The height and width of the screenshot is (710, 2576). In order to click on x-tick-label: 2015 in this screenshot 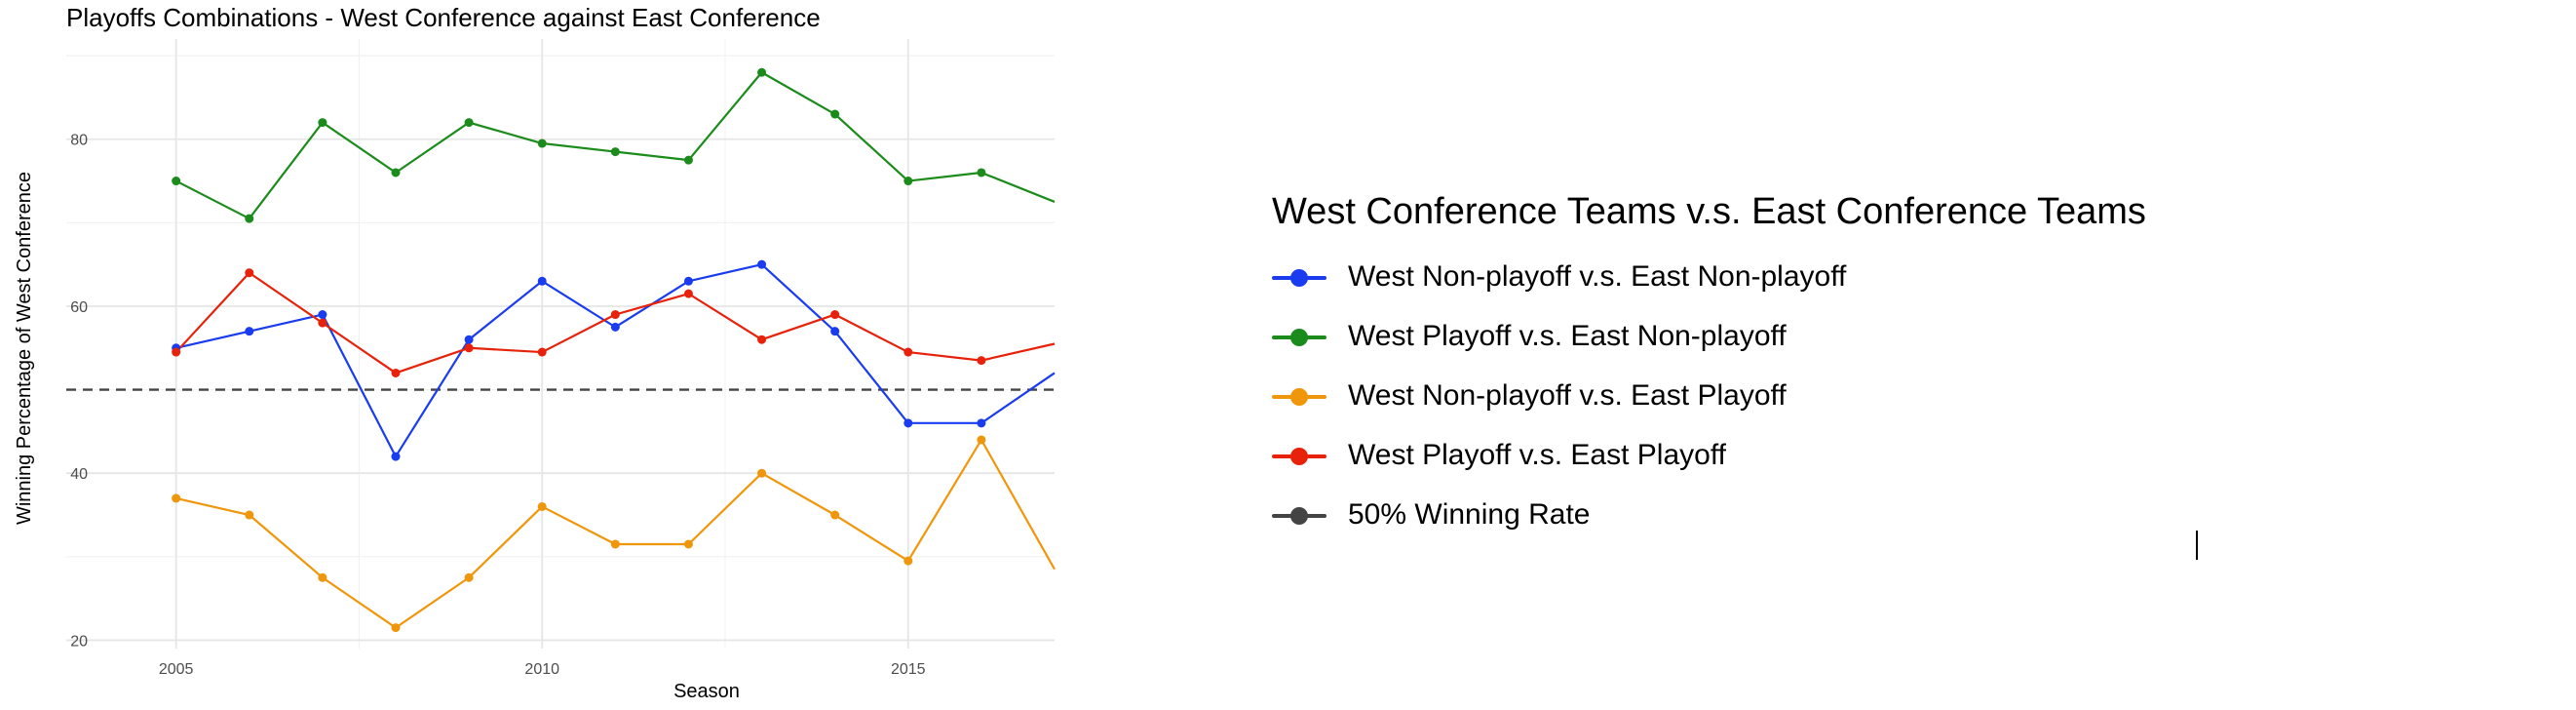, I will do `click(908, 669)`.